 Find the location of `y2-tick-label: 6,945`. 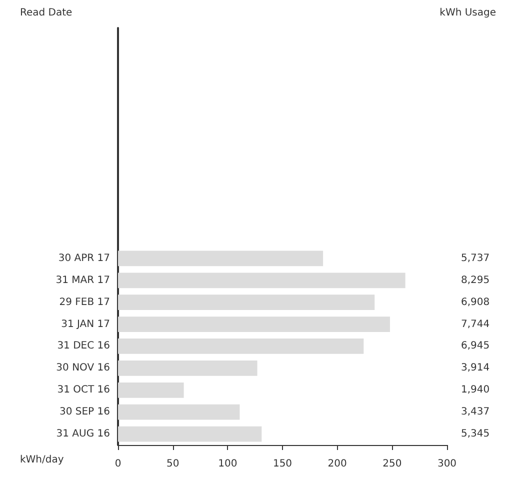

y2-tick-label: 6,945 is located at coordinates (475, 346).